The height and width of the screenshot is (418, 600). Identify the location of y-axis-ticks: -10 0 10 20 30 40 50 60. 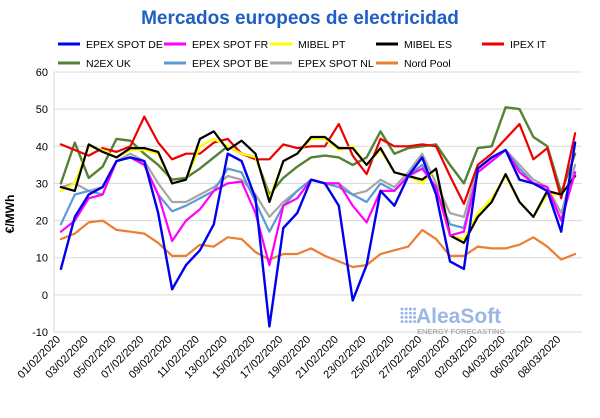
(40, 203).